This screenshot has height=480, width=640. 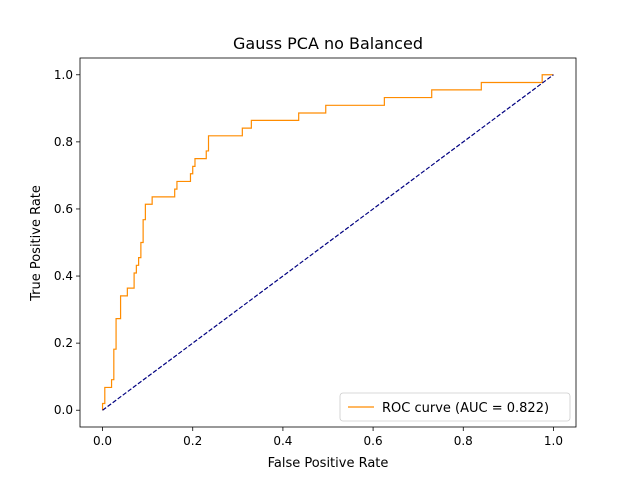 I want to click on legend: ROC curve (AUC = 0.822), so click(x=455, y=407).